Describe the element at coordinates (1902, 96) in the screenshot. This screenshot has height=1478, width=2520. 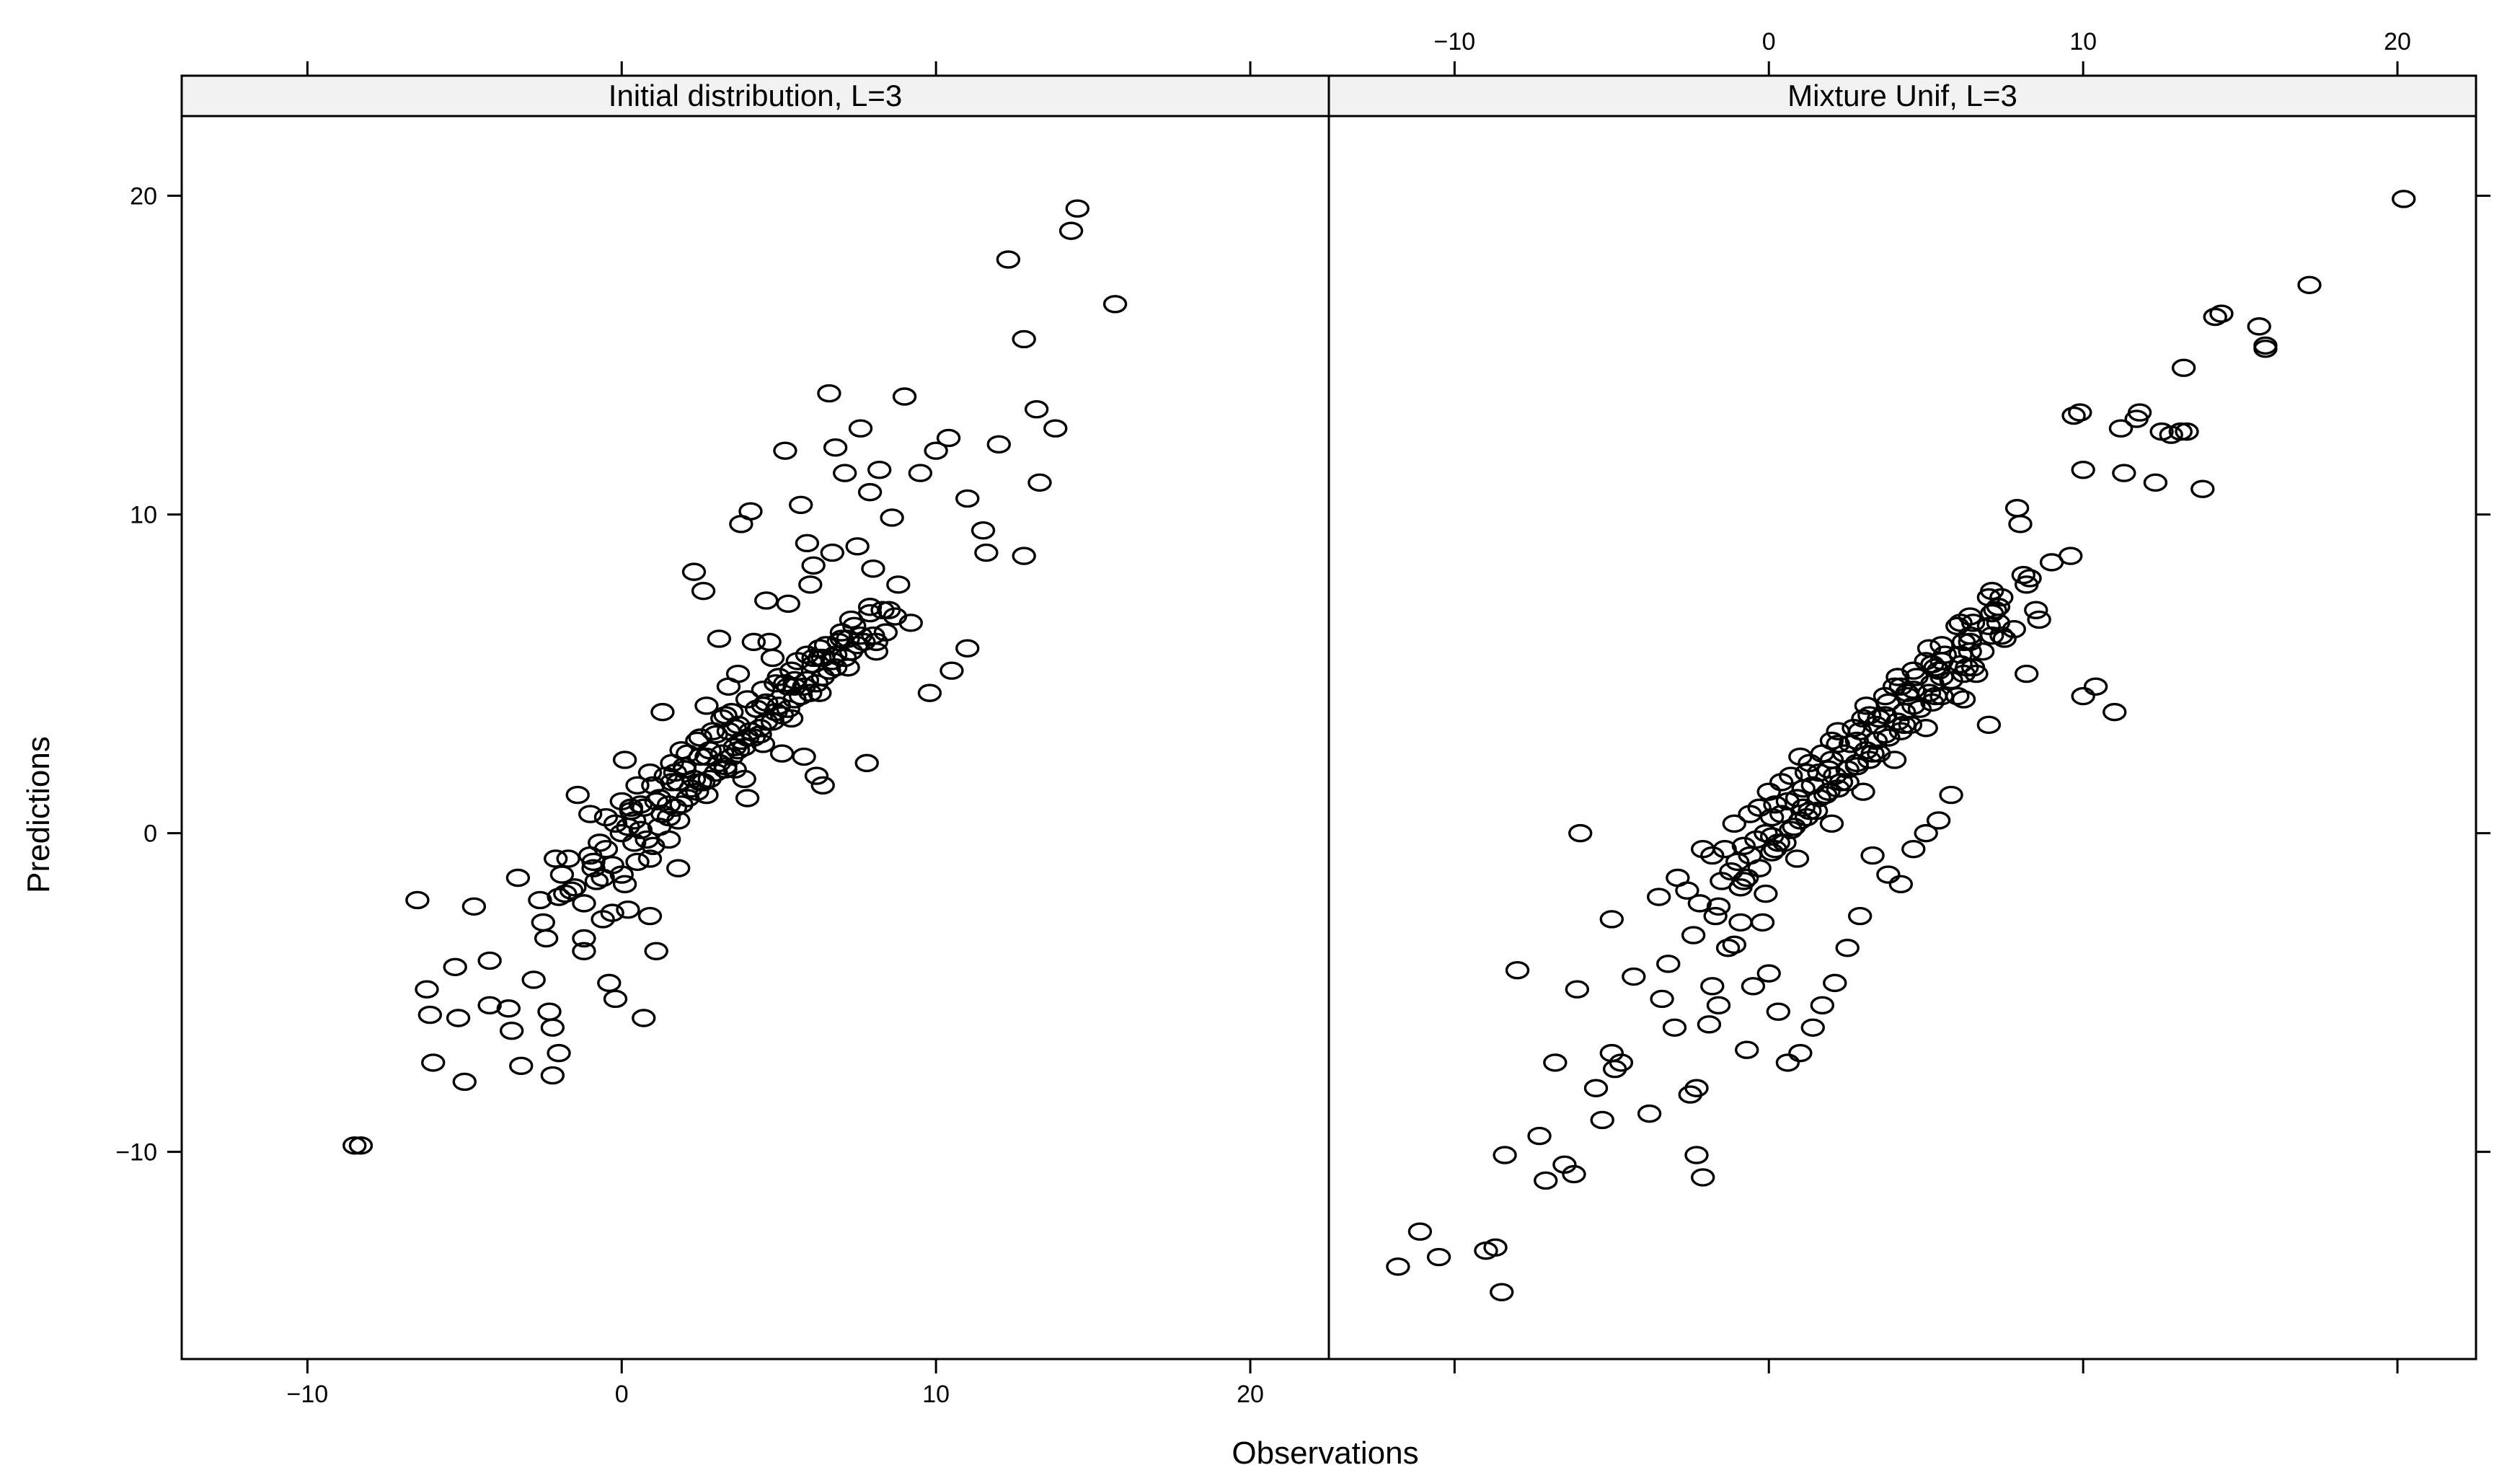
I see `panel-strip` at that location.